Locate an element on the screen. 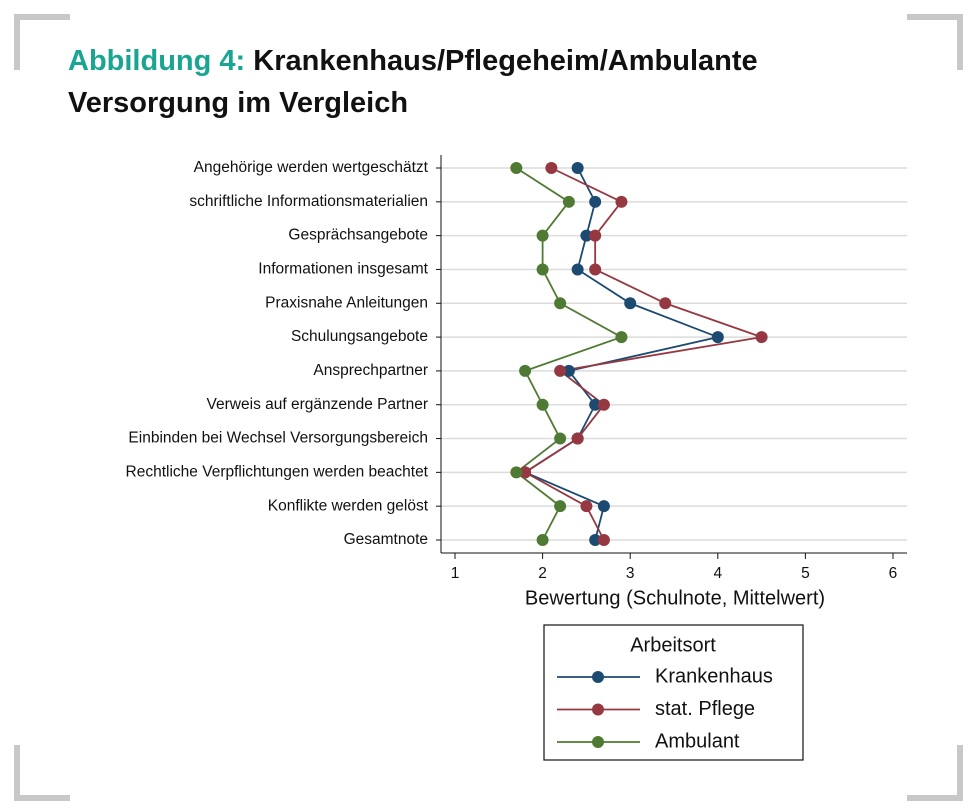 This screenshot has width=977, height=811. x-tick-label: 2 is located at coordinates (542, 573).